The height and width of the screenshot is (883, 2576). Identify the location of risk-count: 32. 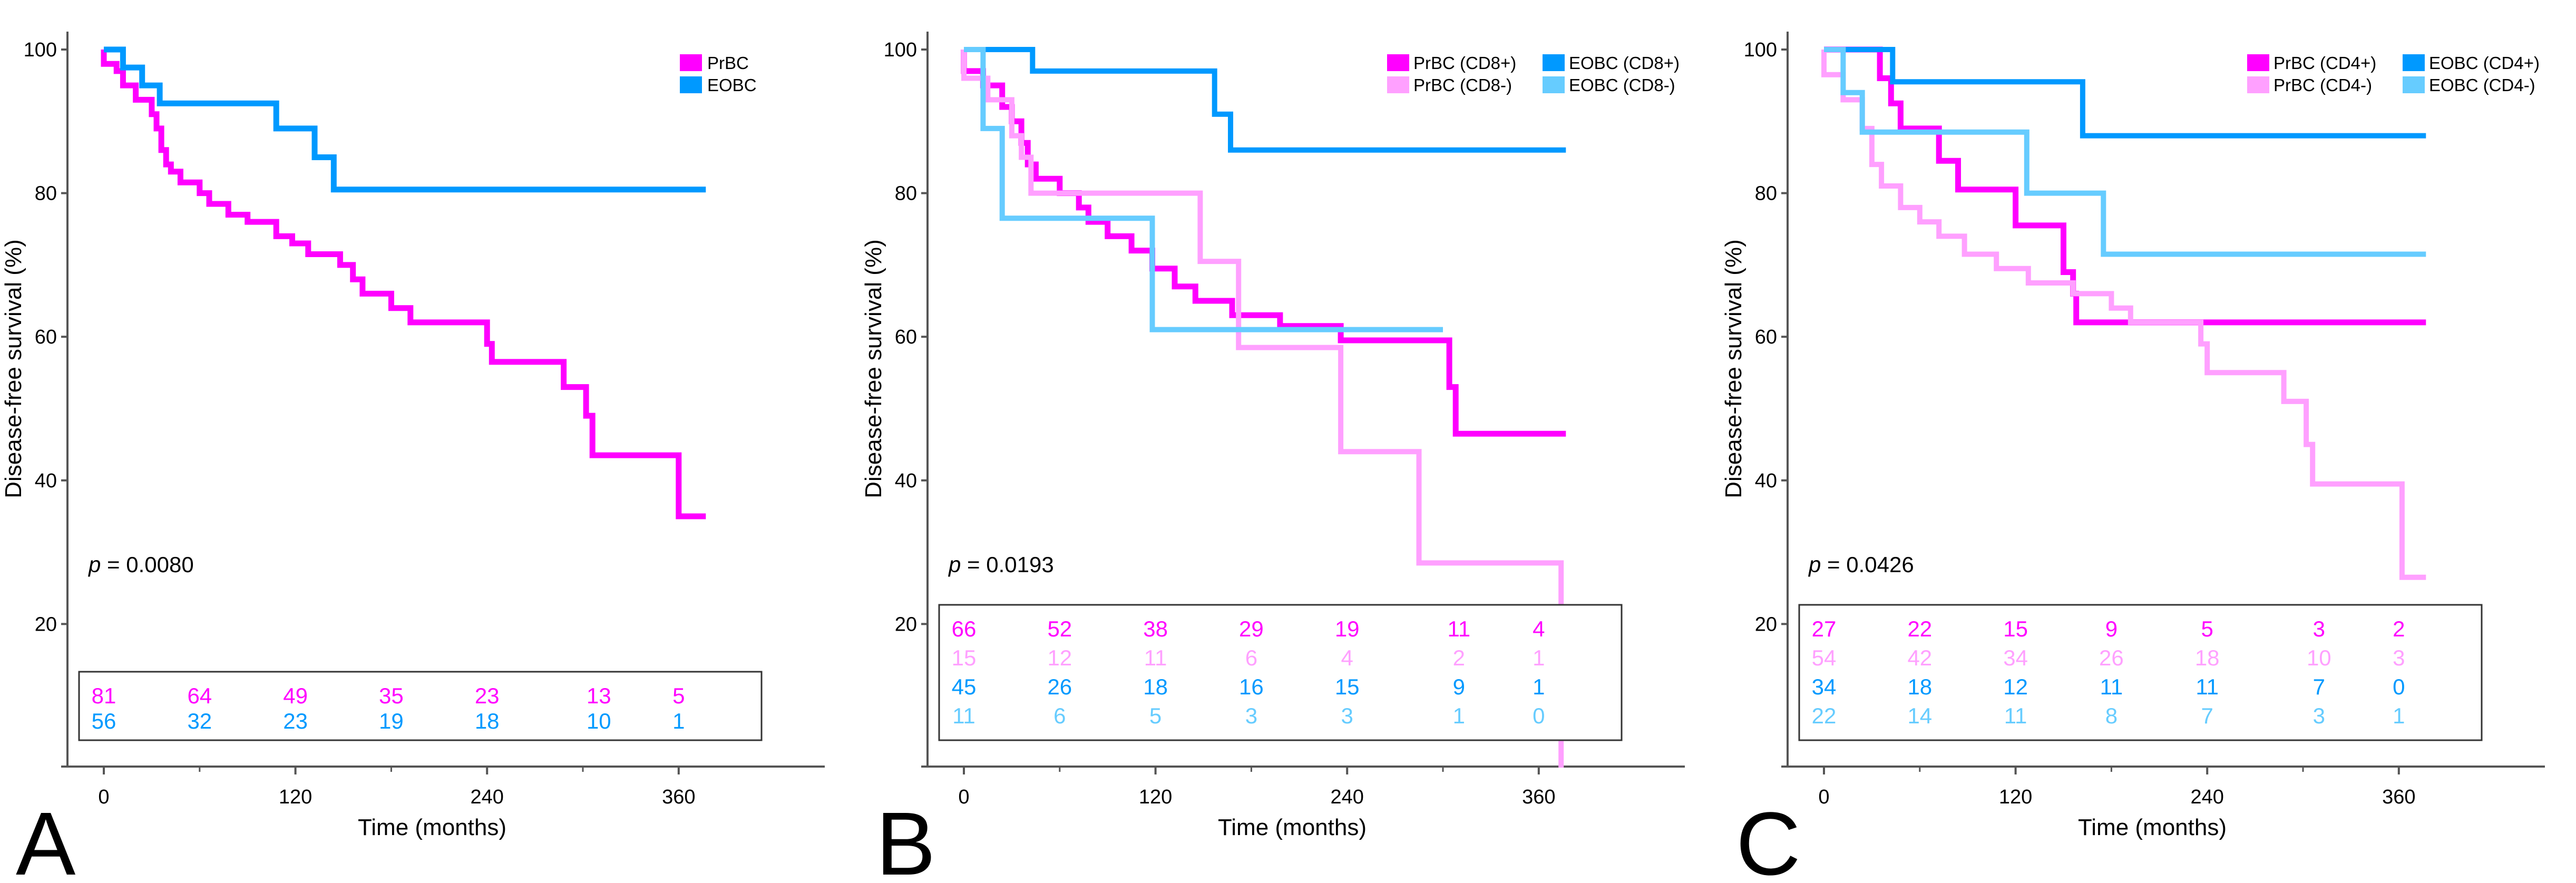
(199, 721).